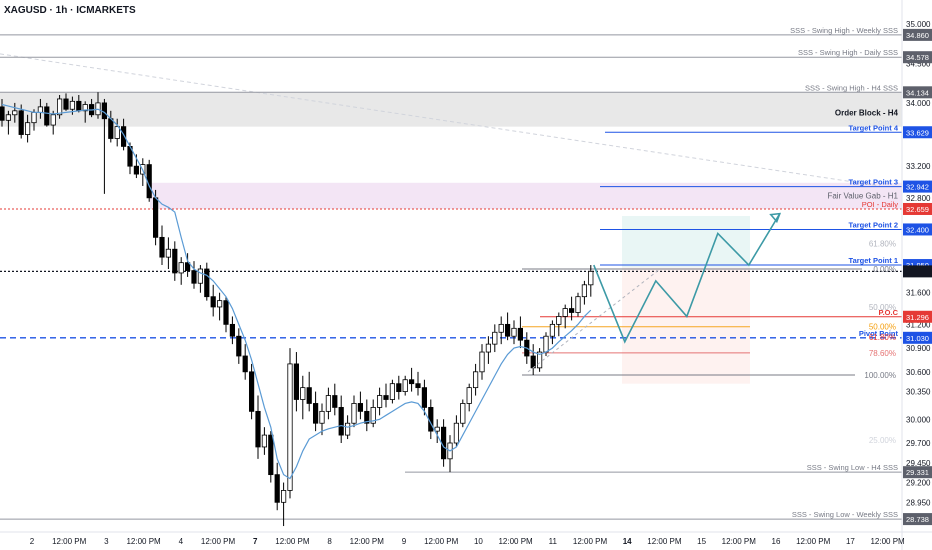 The image size is (932, 550). I want to click on level-label: Target Point 4, so click(874, 127).